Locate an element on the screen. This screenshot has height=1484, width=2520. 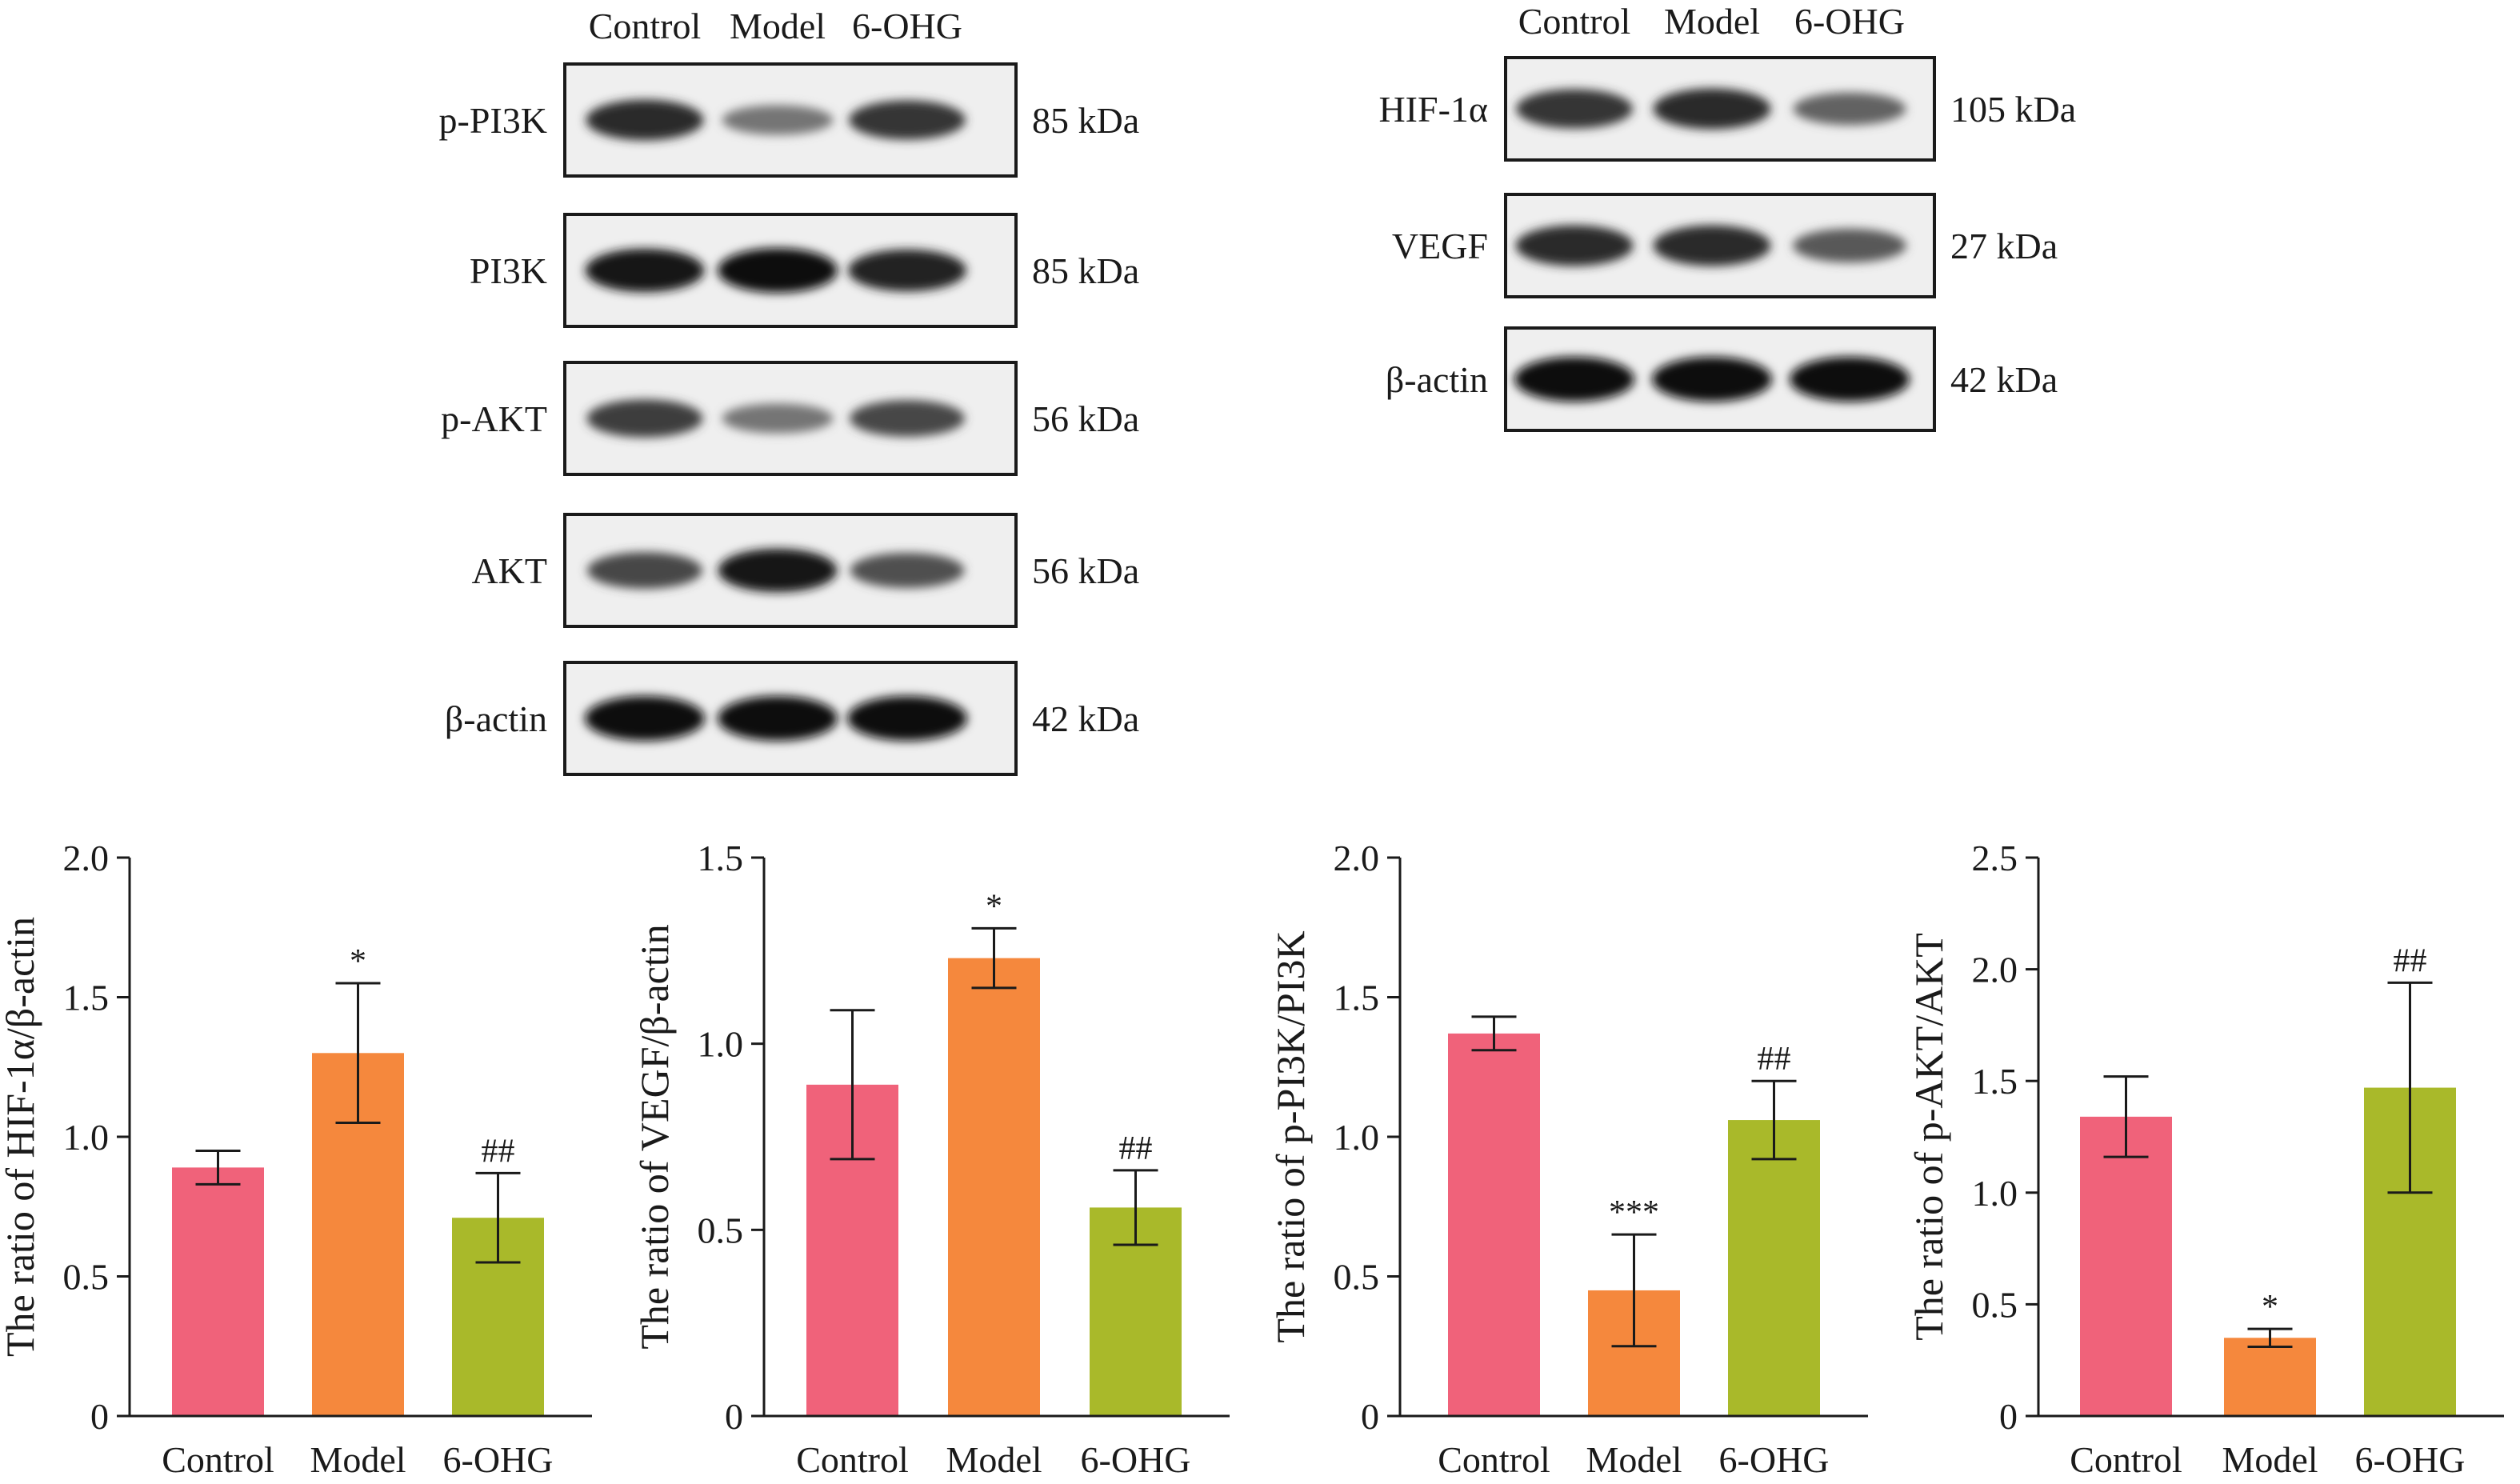
blot-row: p-PI3K 85 kDa is located at coordinates (789, 120).